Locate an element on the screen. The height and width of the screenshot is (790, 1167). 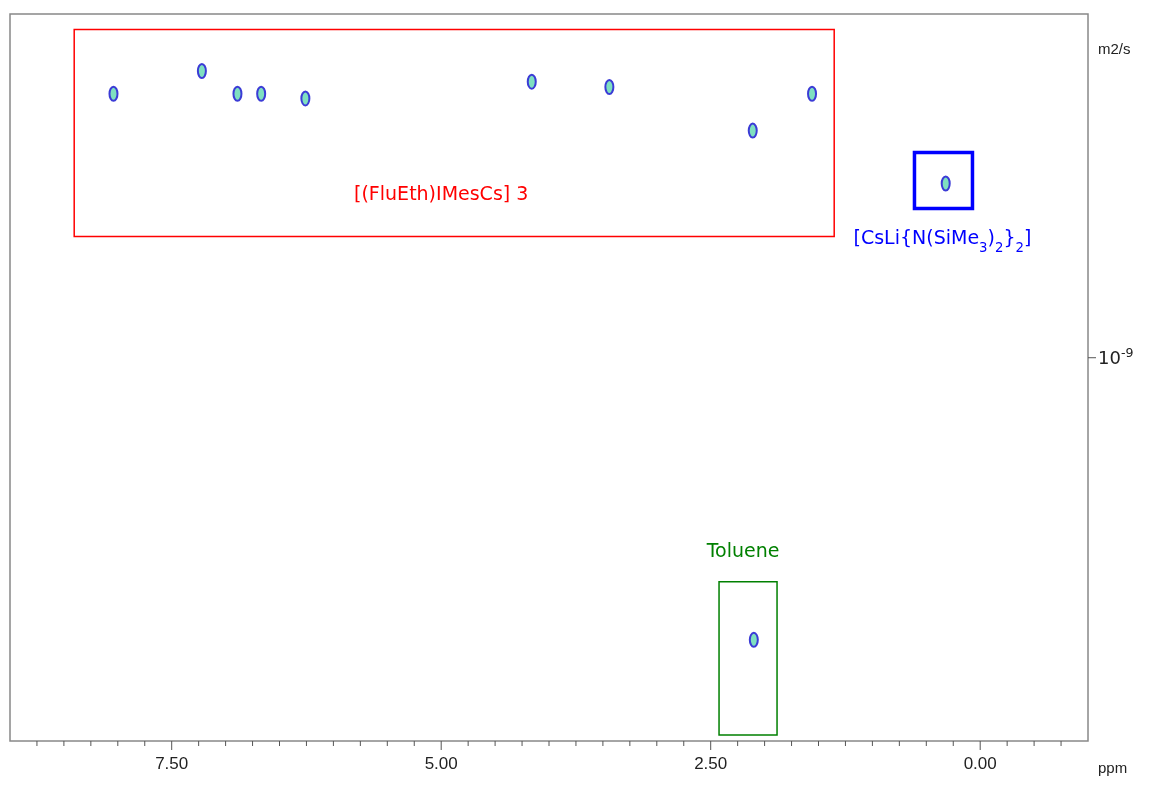
x-tick-label: 0.00 is located at coordinates (980, 763).